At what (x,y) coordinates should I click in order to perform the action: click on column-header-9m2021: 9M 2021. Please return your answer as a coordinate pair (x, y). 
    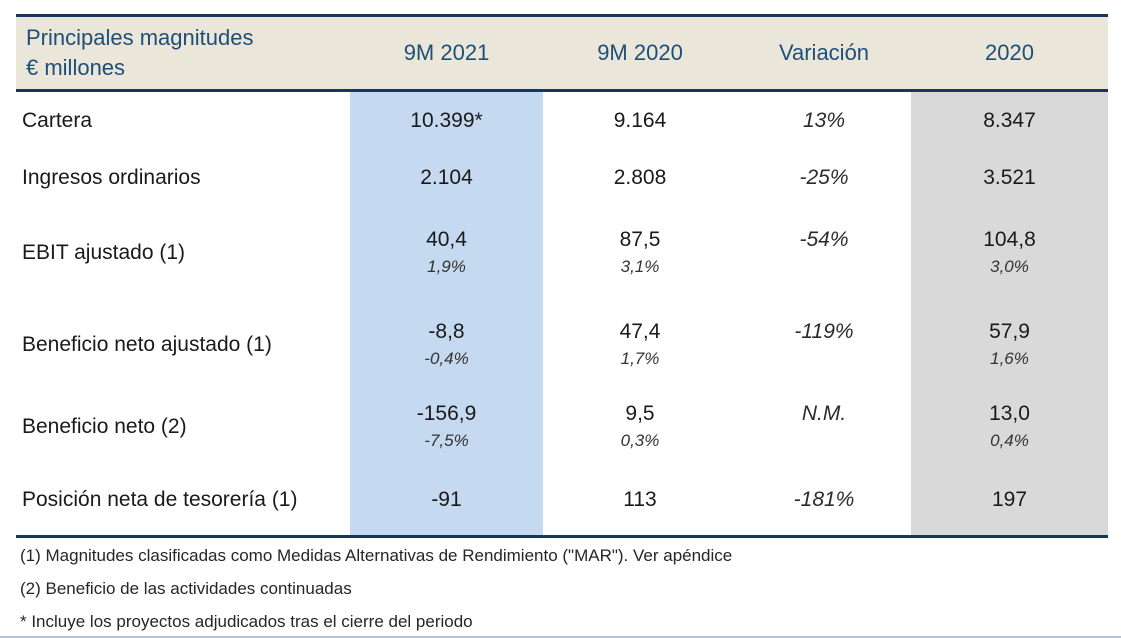
    Looking at the image, I should click on (446, 52).